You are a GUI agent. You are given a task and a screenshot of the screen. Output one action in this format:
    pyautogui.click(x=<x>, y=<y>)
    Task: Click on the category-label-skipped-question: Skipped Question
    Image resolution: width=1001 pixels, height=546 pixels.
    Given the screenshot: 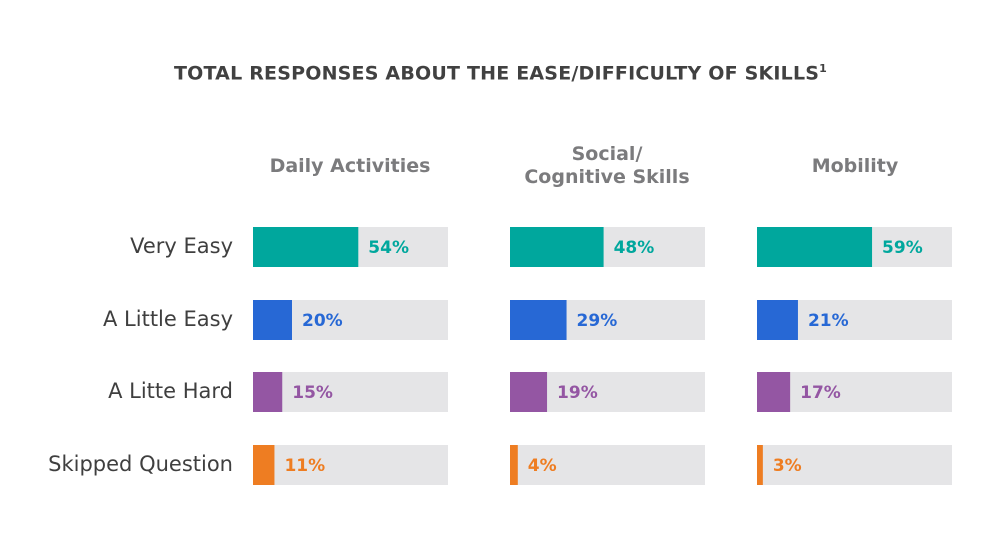 What is the action you would take?
    pyautogui.click(x=140, y=464)
    